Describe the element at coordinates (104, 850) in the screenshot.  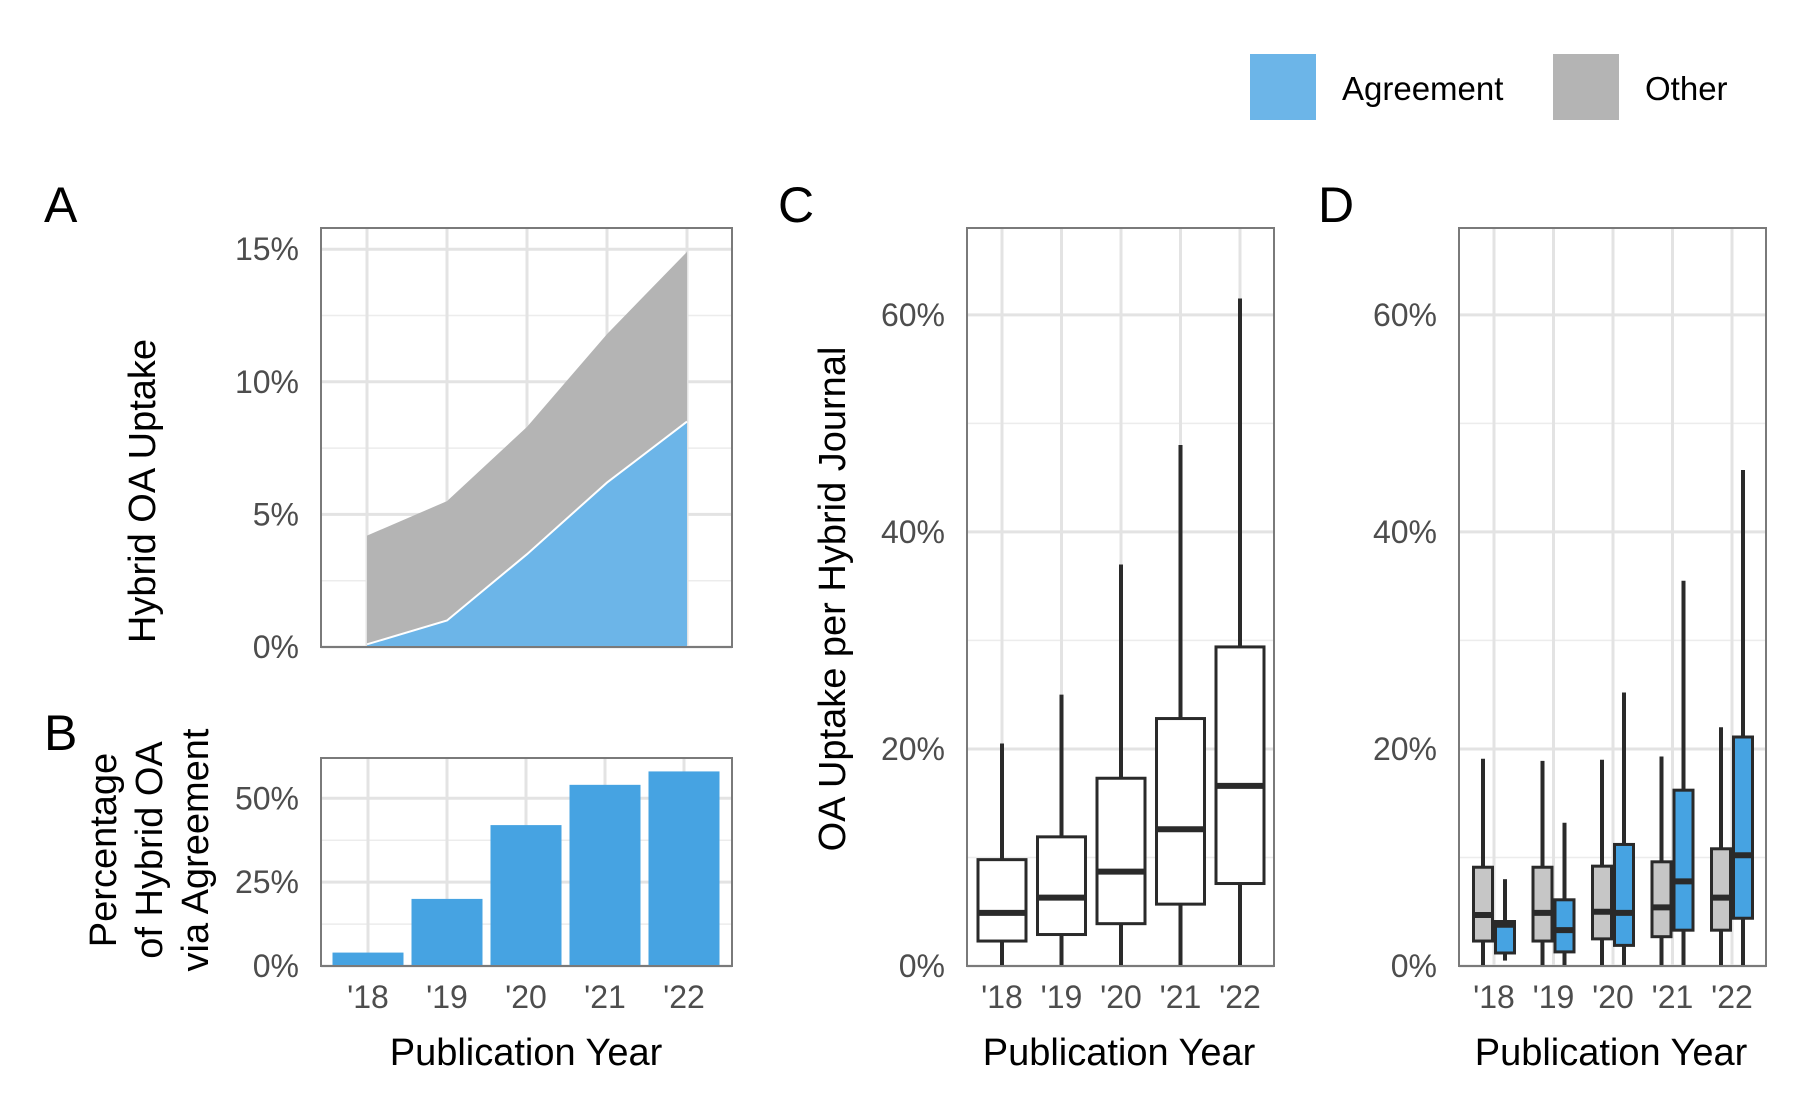
I see `panel-b-y-axis-label-line-1: Percentage` at that location.